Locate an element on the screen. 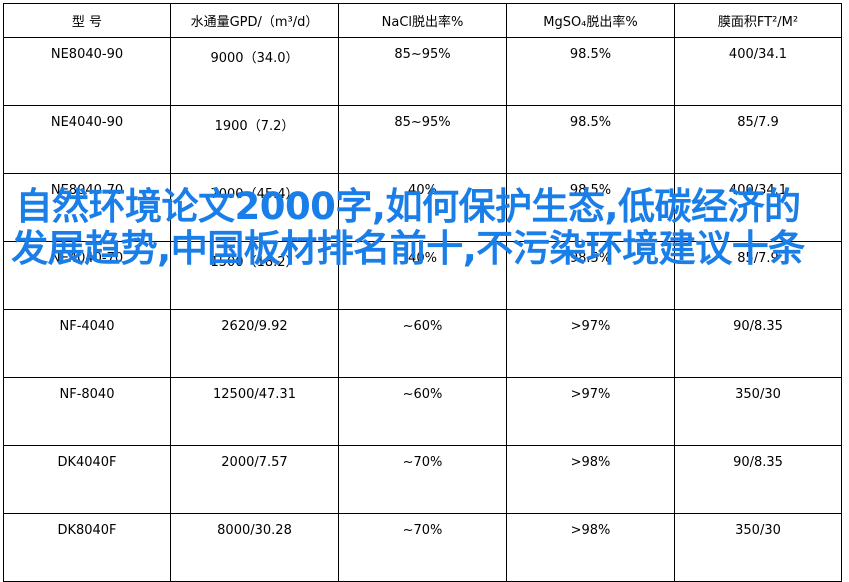 The width and height of the screenshot is (849, 582). header-mgso4-rejection: MgSO₄脱出率% is located at coordinates (590, 20).